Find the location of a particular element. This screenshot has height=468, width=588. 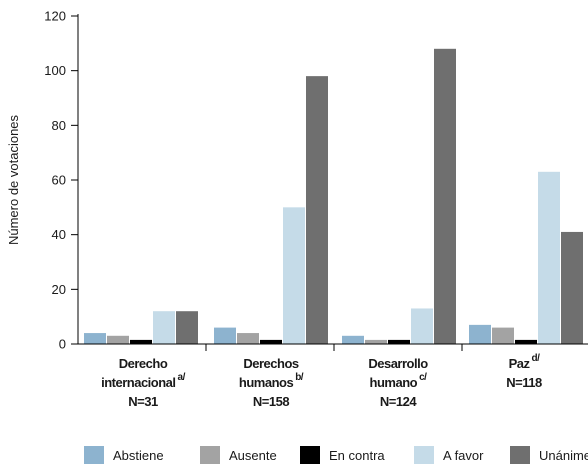

footnote-marker: c/ is located at coordinates (423, 377).